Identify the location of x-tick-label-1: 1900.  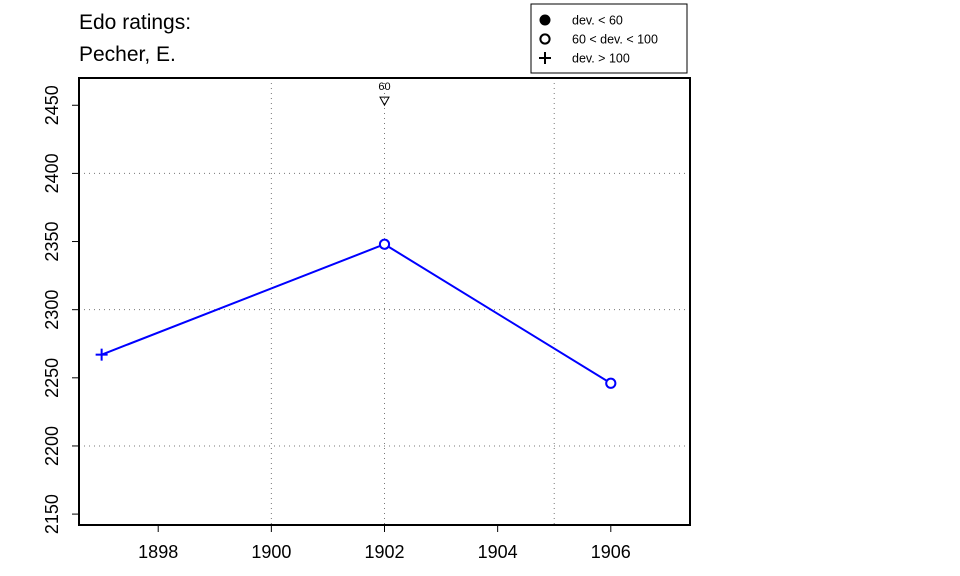
(271, 552).